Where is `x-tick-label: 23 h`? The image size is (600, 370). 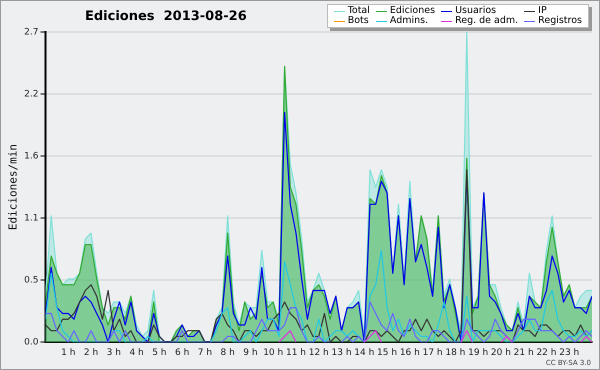 x-tick-label: 23 h is located at coordinates (569, 353).